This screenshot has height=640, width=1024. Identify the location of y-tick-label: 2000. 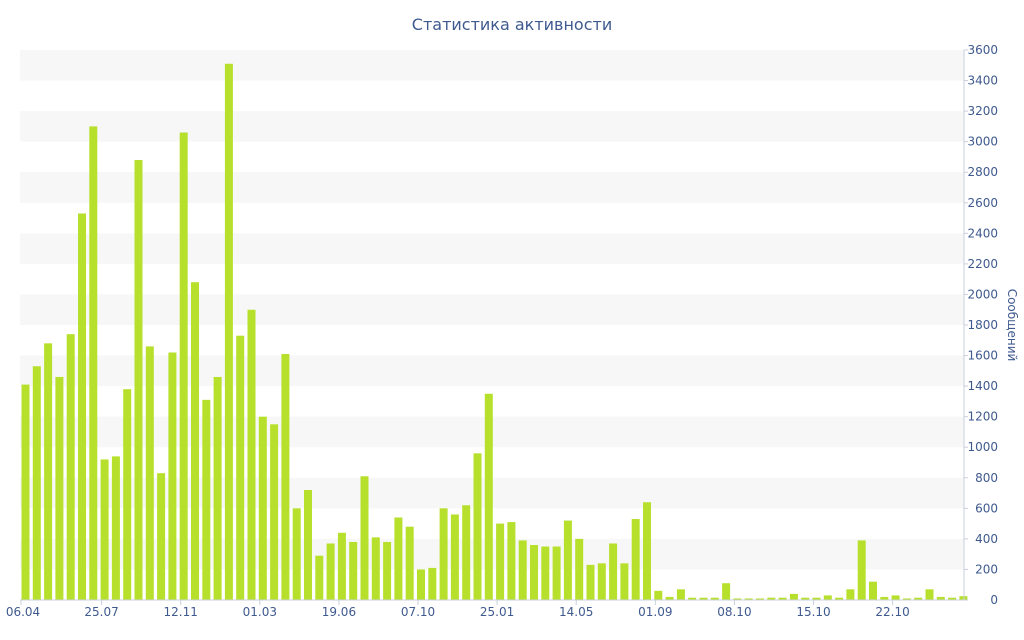
(982, 294).